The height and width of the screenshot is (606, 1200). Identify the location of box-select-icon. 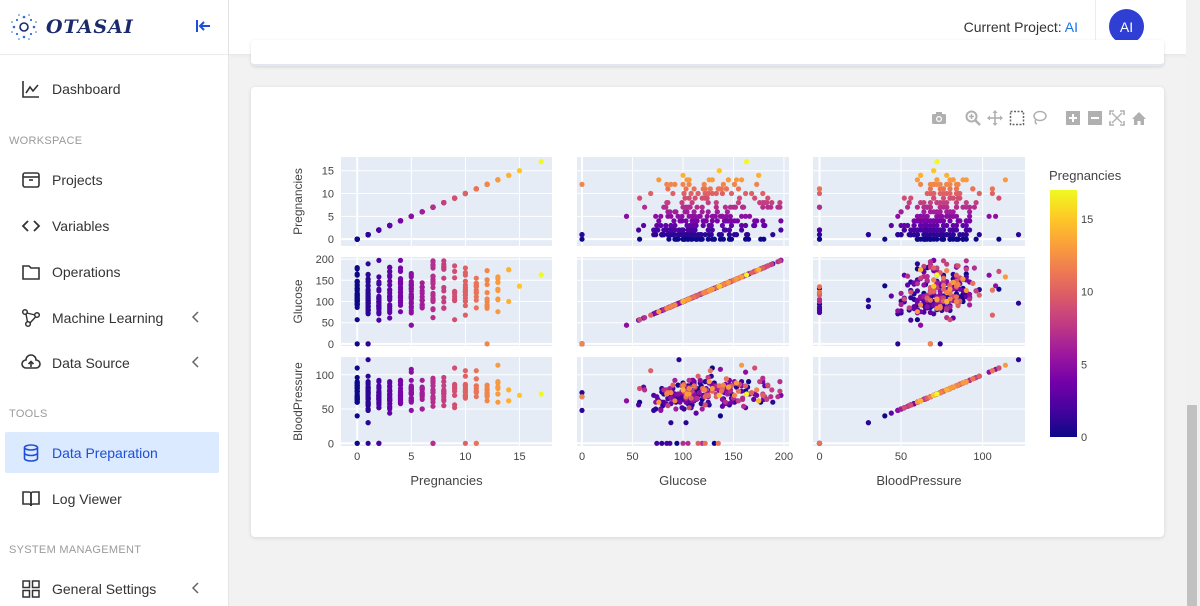
(1017, 118).